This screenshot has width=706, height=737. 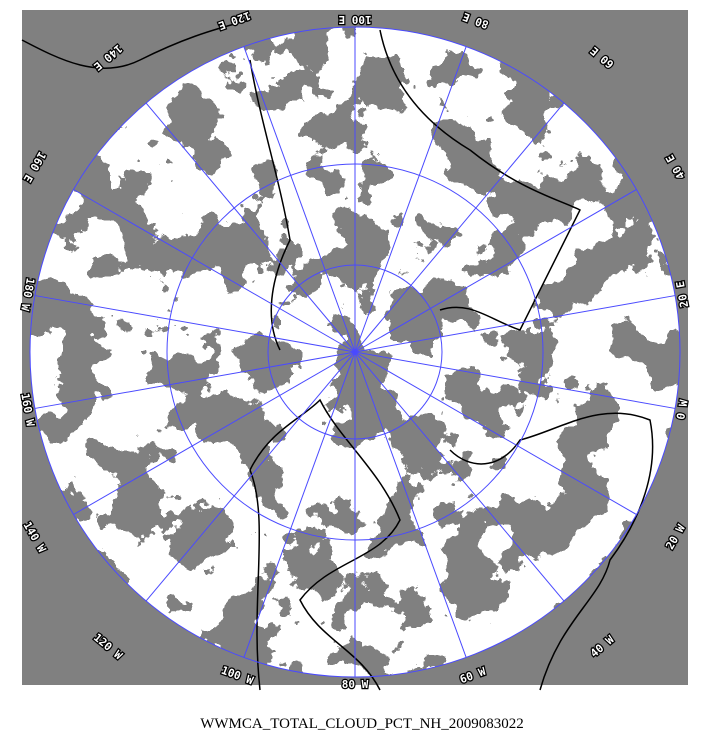 What do you see at coordinates (355, 684) in the screenshot?
I see `longitude-label: 80 W` at bounding box center [355, 684].